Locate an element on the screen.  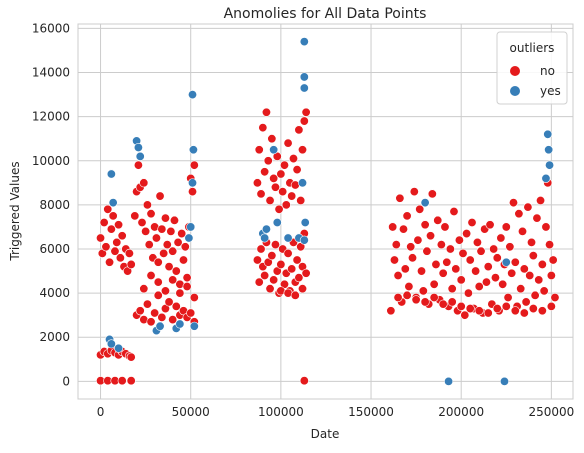
legend-label-yes: yes is located at coordinates (550, 91).